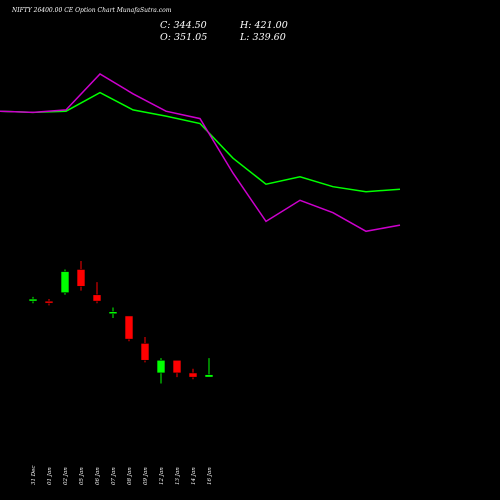 The width and height of the screenshot is (500, 500). Describe the element at coordinates (146, 476) in the screenshot. I see `x-axis-label: 09 Jan` at that location.